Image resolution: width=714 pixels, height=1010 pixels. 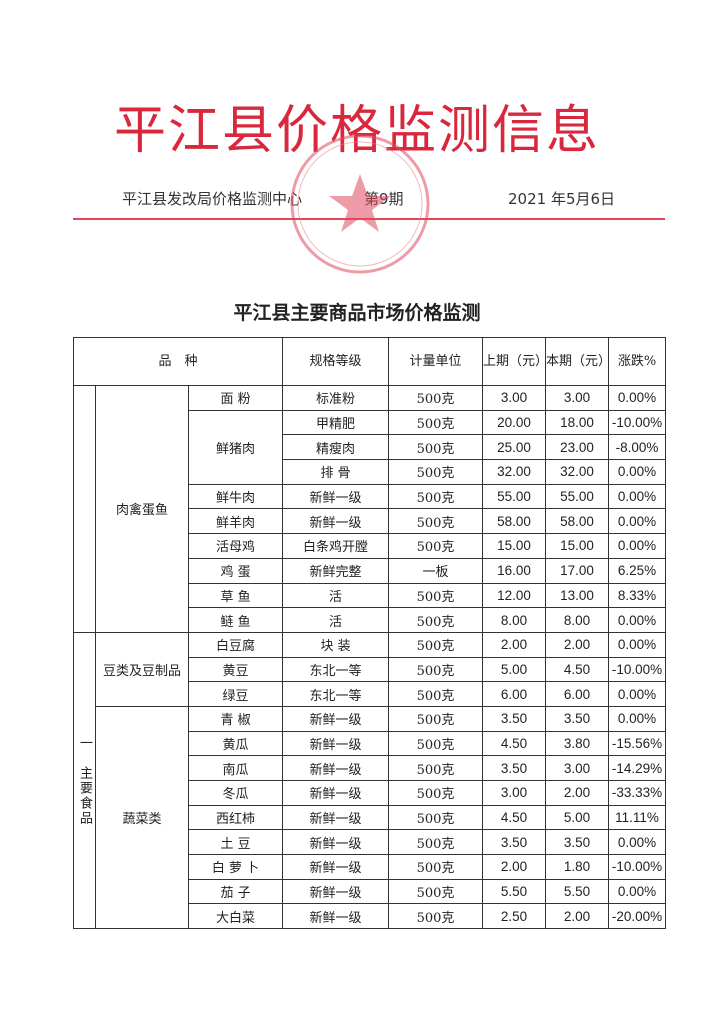 What do you see at coordinates (142, 509) in the screenshot?
I see `category-cell: 肉禽蛋鱼` at bounding box center [142, 509].